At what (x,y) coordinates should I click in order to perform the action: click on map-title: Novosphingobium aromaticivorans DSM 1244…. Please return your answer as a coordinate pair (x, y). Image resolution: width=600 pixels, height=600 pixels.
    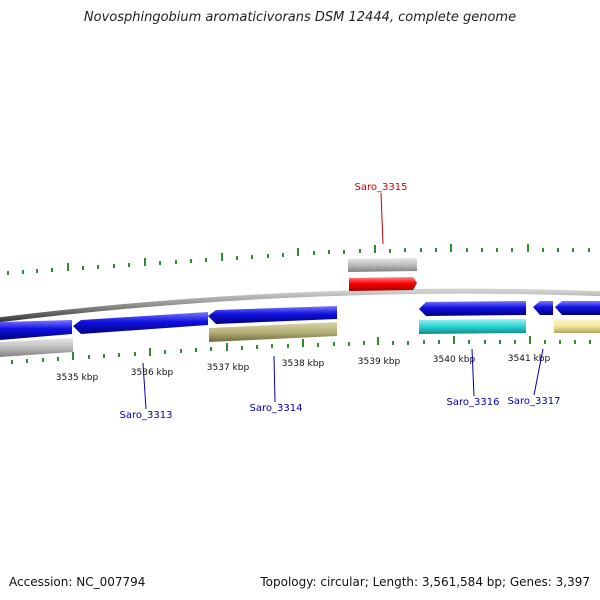
    Looking at the image, I should click on (300, 17).